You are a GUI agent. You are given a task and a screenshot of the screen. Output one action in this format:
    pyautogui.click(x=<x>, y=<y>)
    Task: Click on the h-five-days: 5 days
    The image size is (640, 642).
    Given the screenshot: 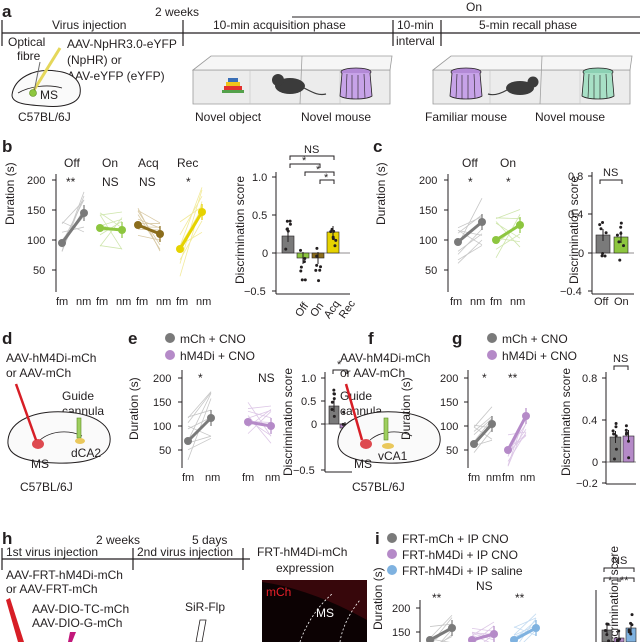 What is the action you would take?
    pyautogui.click(x=209, y=540)
    